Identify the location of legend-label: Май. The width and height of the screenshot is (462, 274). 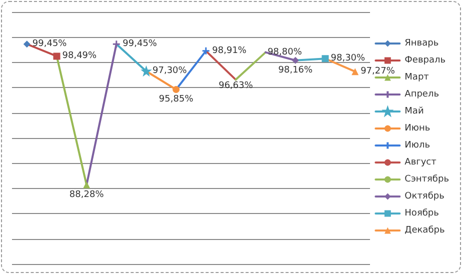
(414, 111).